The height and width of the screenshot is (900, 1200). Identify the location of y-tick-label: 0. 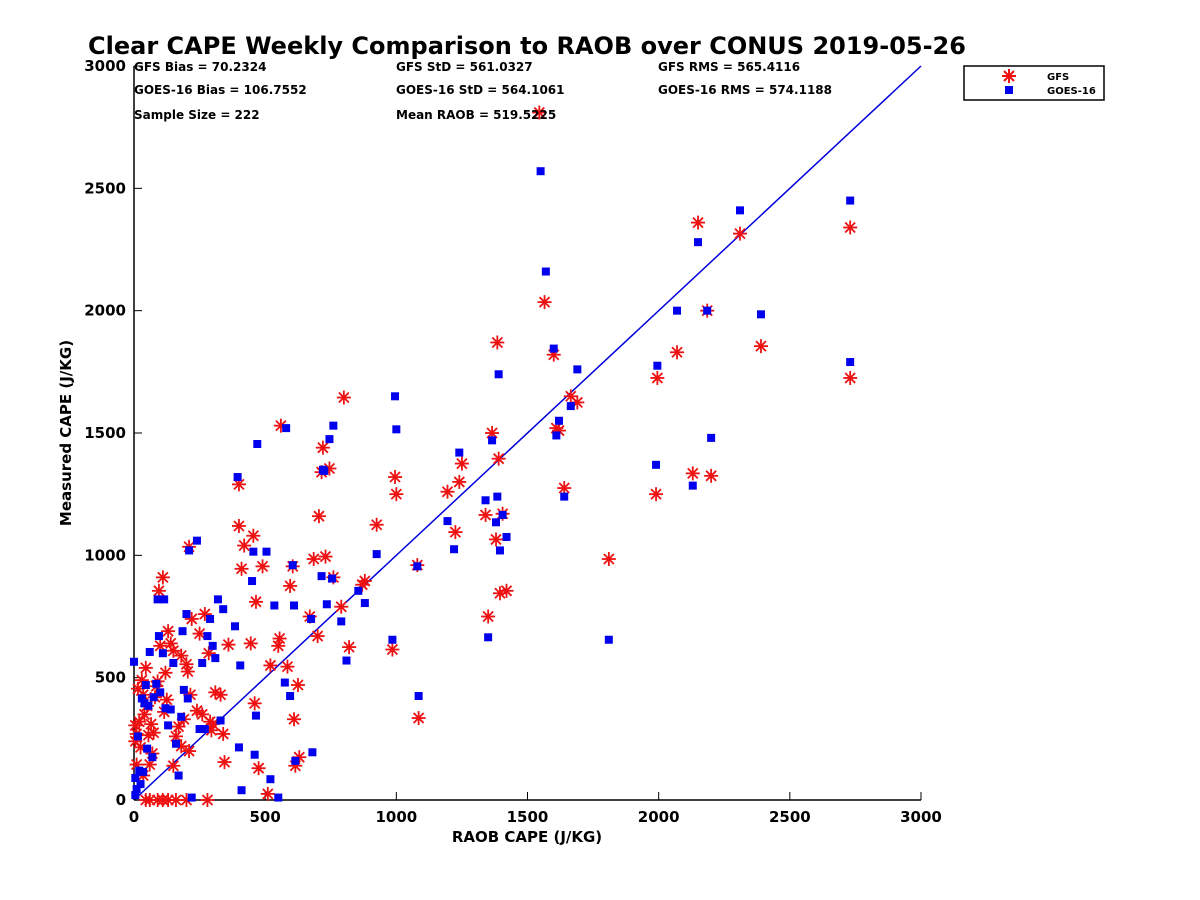
(121, 800).